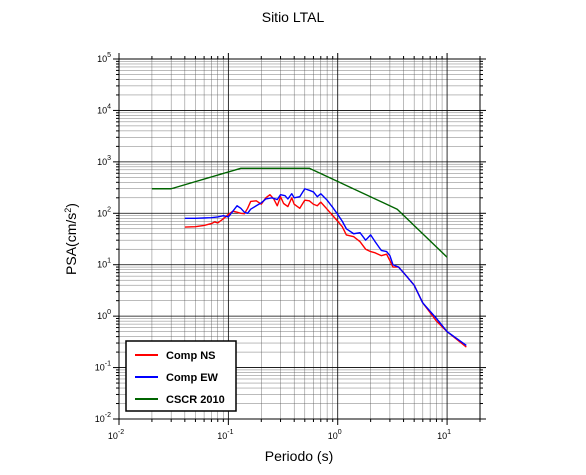  I want to click on legend-label-comp-ew: Comp EW, so click(192, 378).